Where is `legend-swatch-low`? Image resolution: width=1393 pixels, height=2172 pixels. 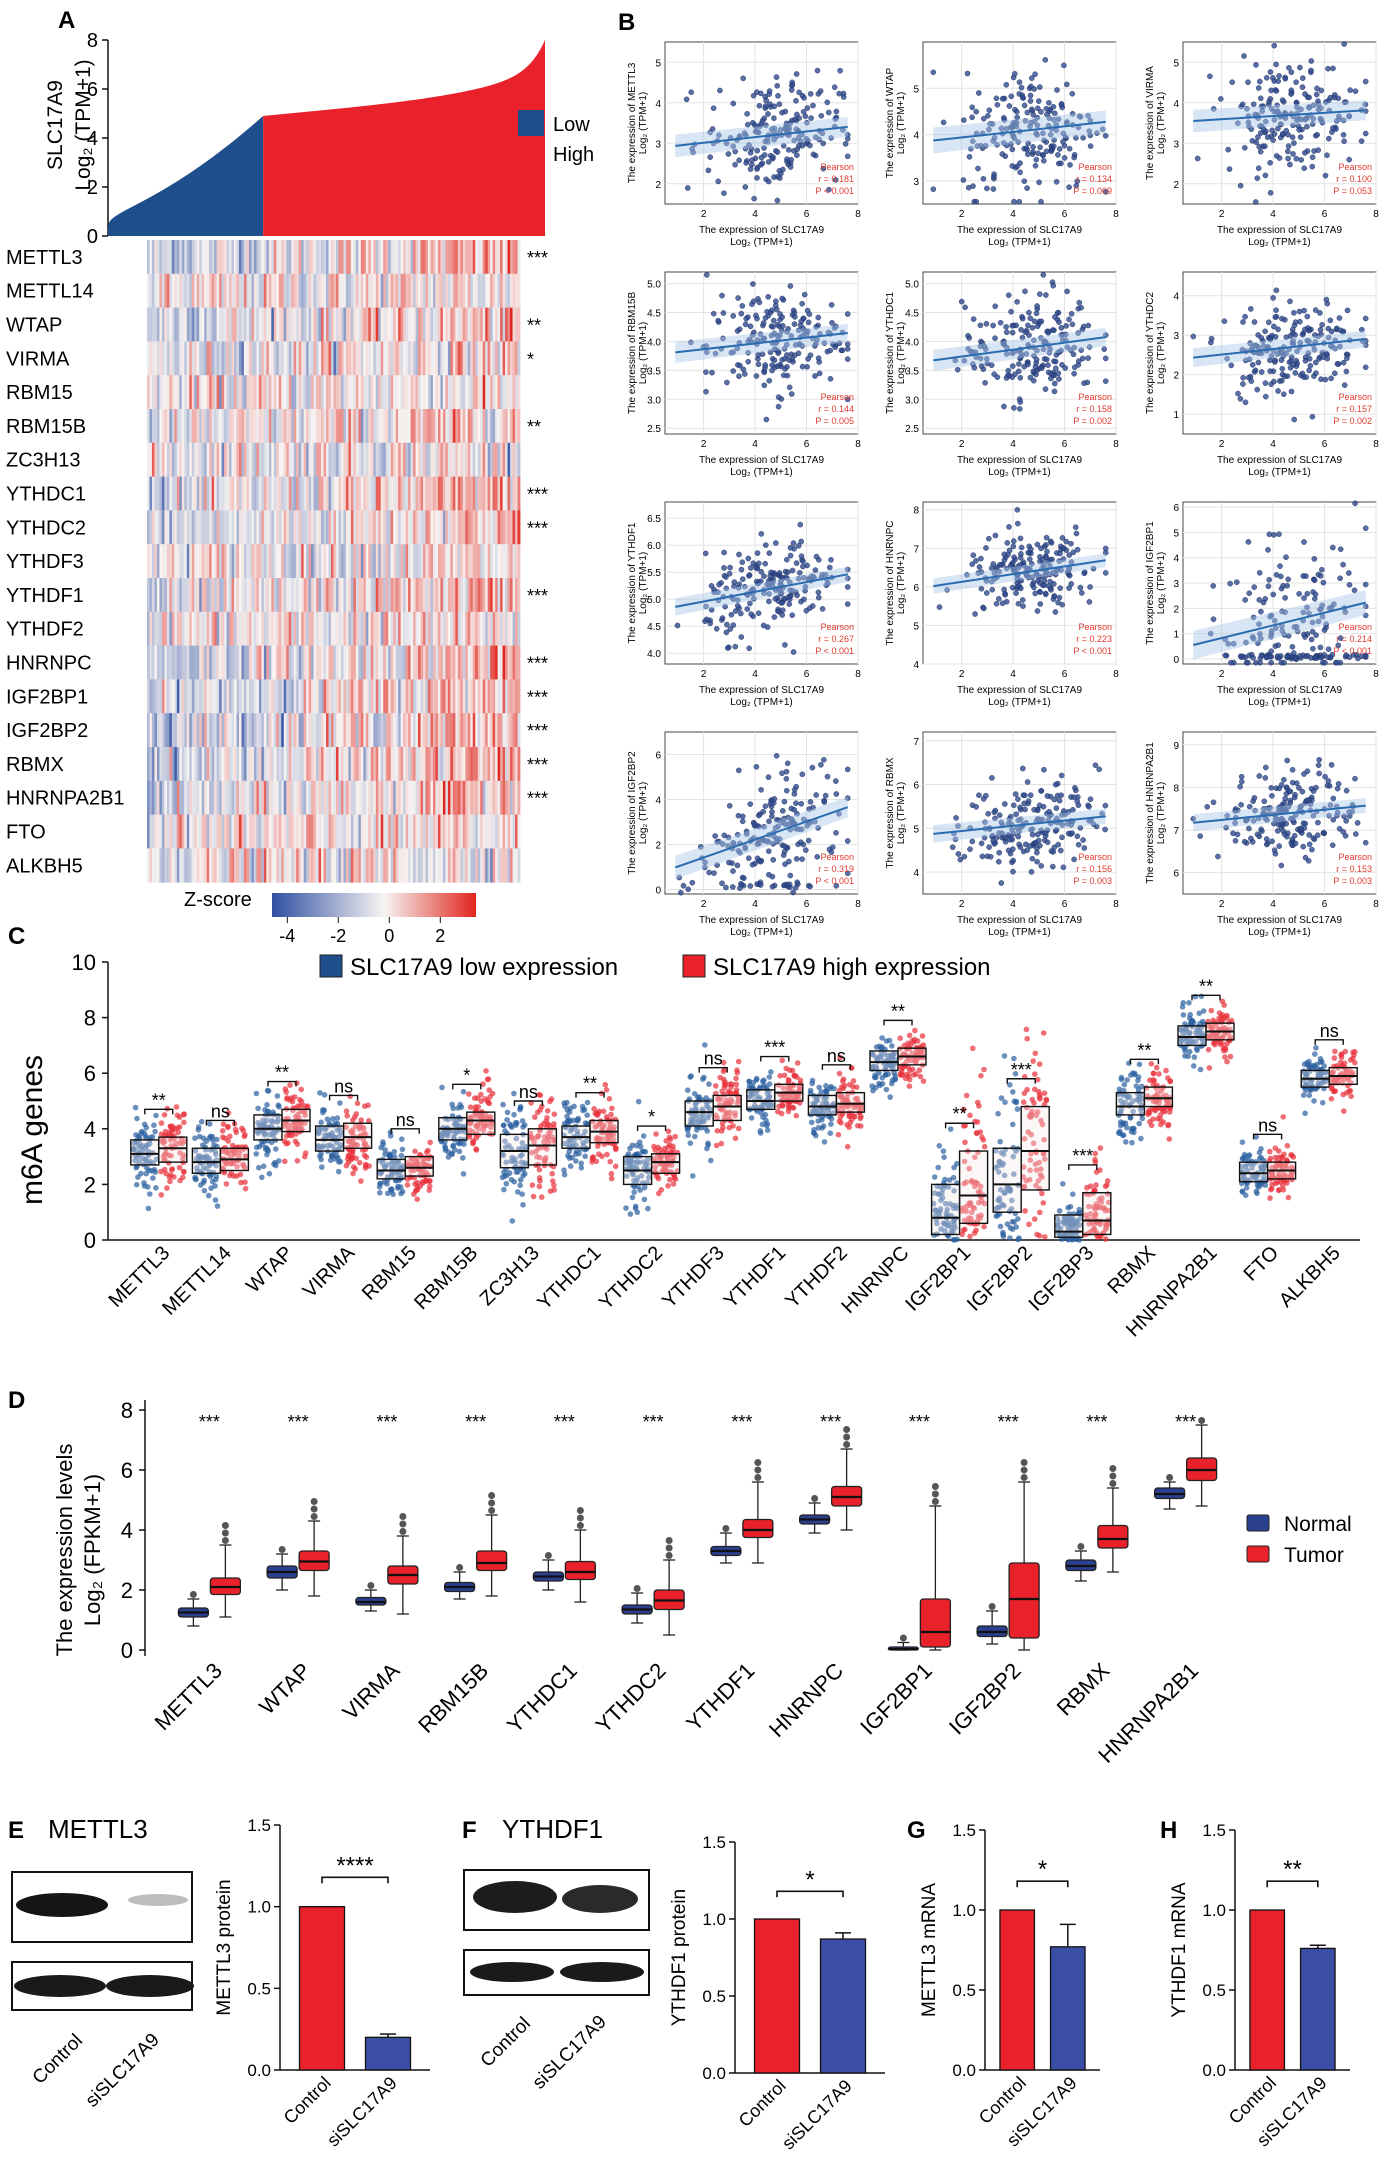
legend-swatch-low is located at coordinates (531, 123).